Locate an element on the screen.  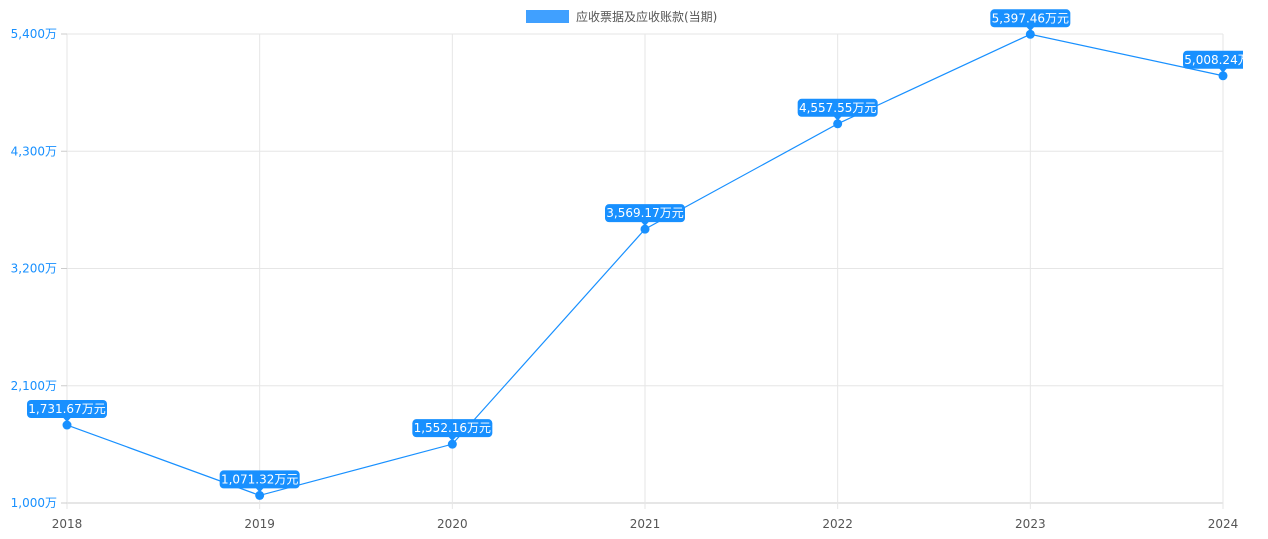
y-tick-label: 4,300万 is located at coordinates (34, 151).